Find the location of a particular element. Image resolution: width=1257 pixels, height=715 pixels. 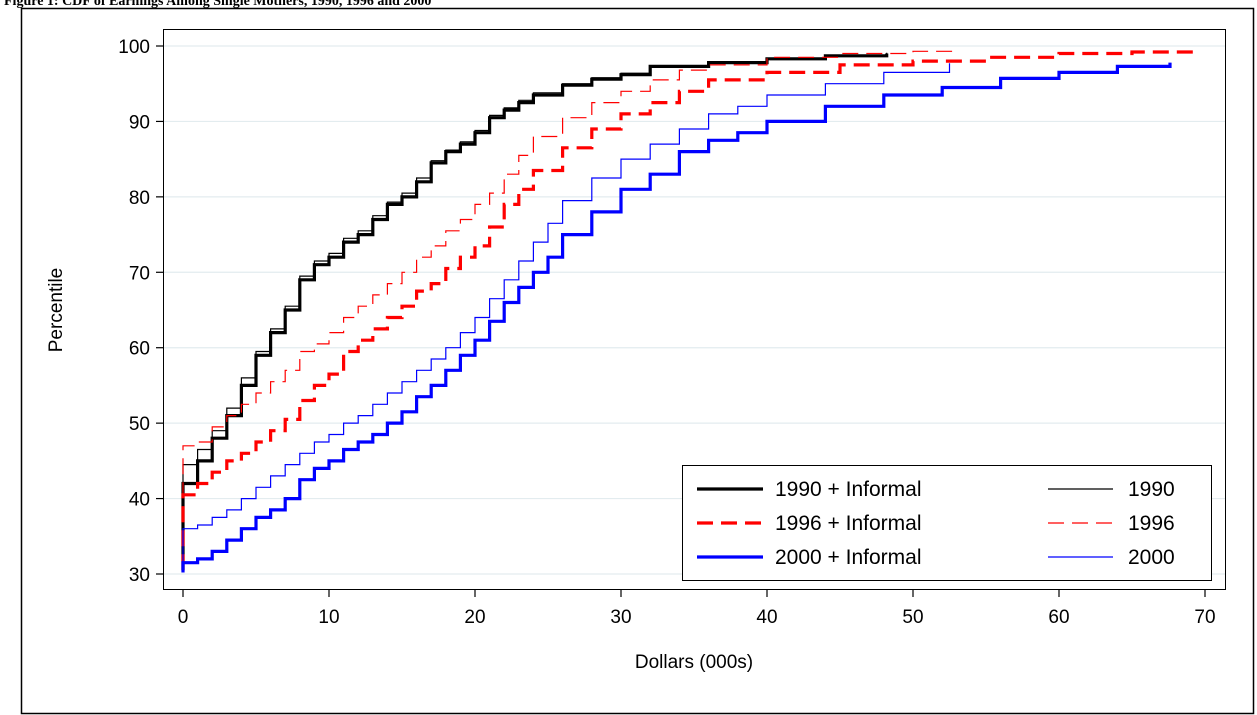

x-tick-label: 0 is located at coordinates (183, 617).